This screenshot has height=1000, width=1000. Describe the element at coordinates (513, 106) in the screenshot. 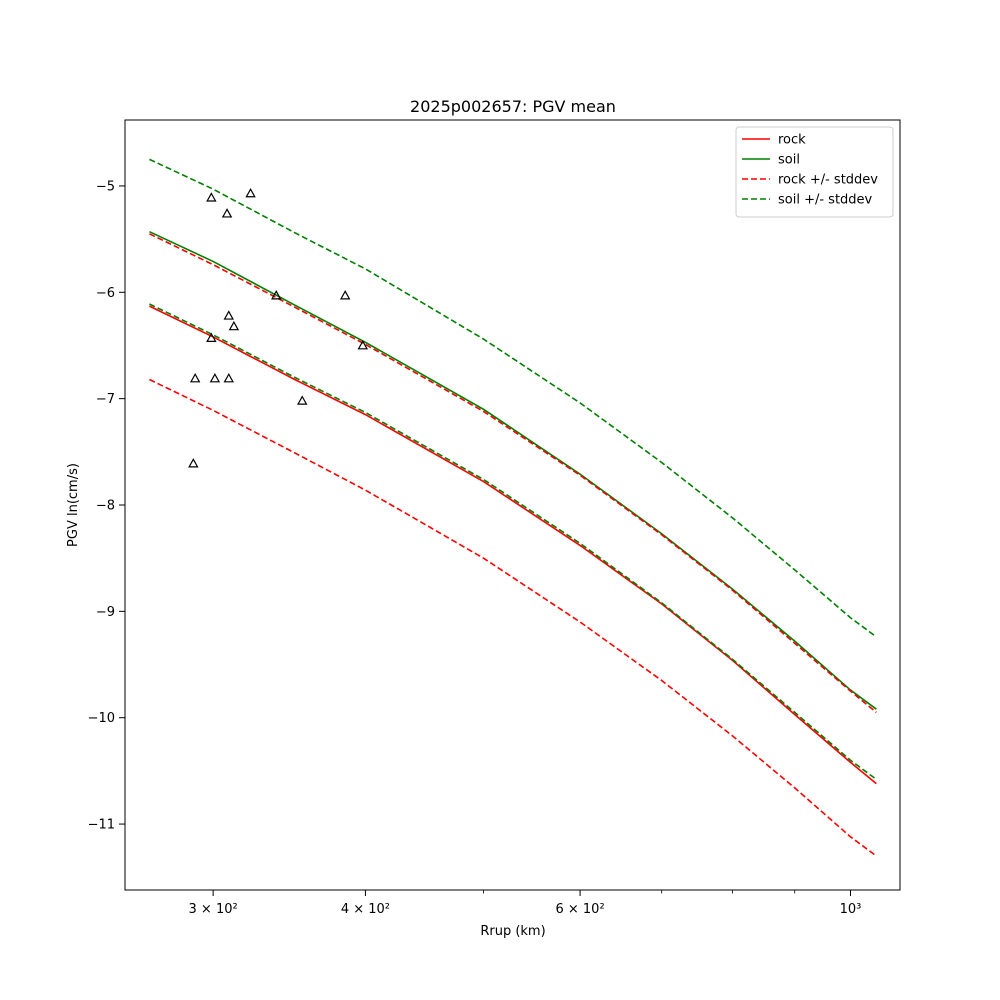

I see `chart-title: 2025p002657: PGV mean` at that location.